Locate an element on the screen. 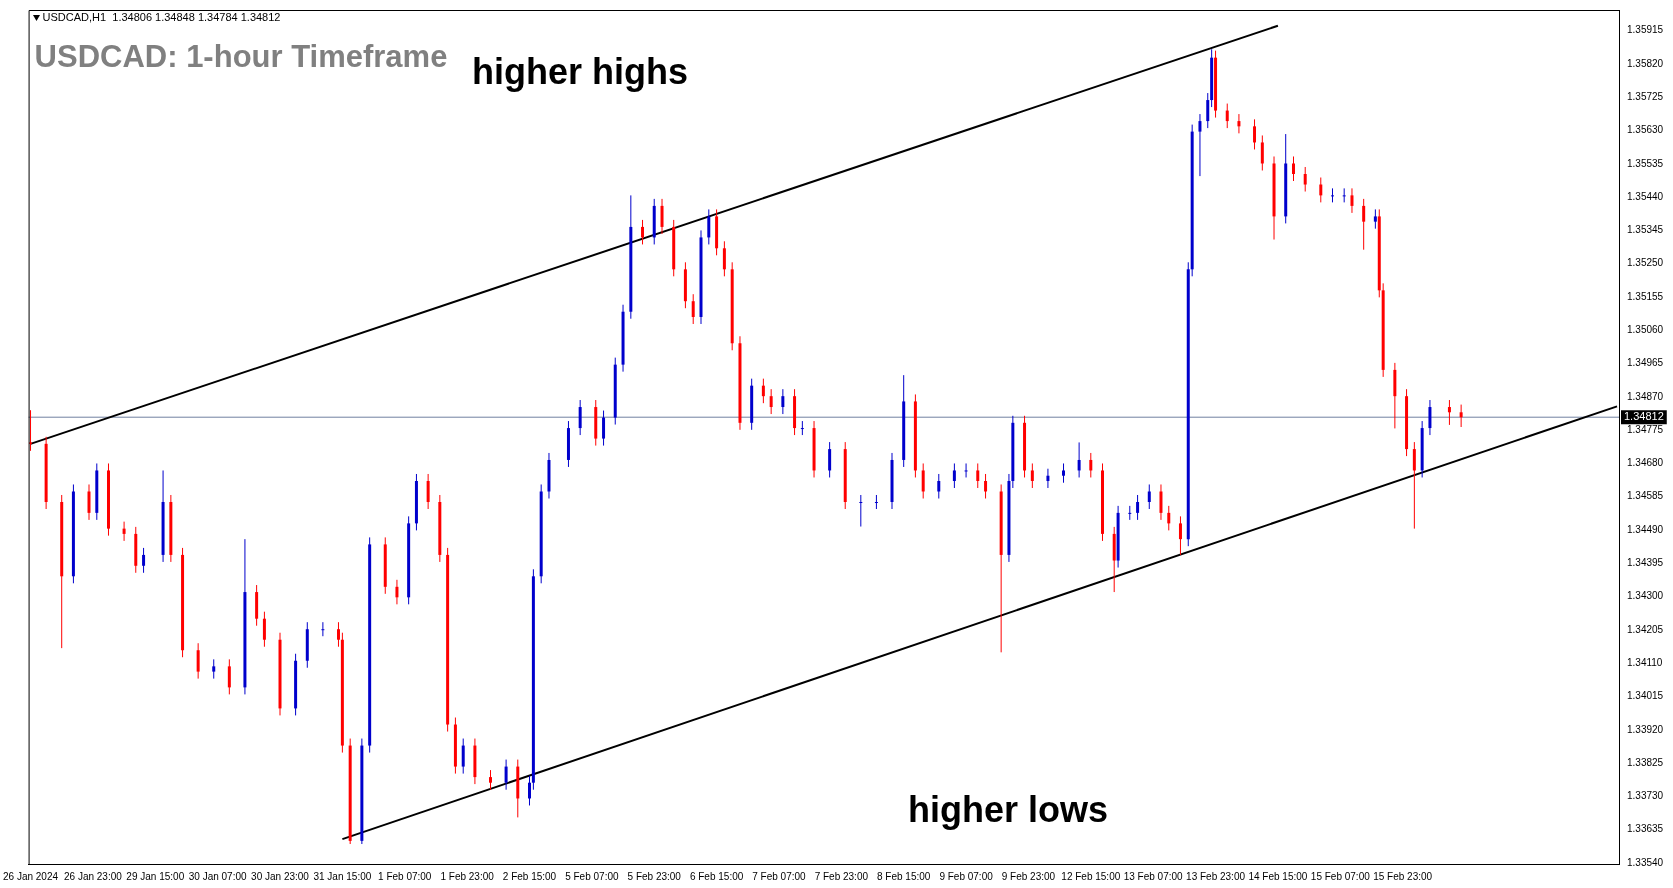 This screenshot has height=888, width=1673. x-tick-label: 14 Feb 15:00 is located at coordinates (1278, 876).